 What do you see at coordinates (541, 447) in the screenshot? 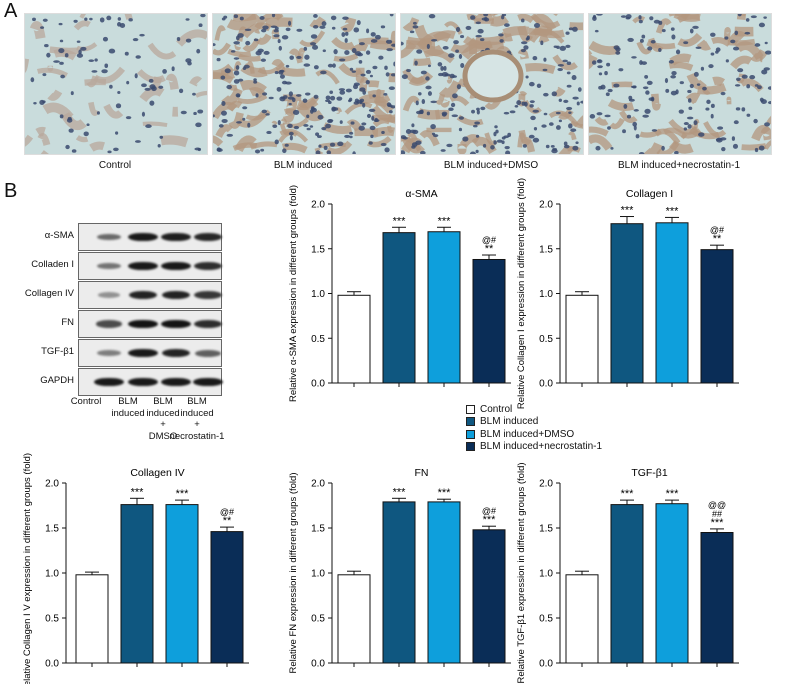
I see `legend-label: BLM induced+necrostatin-1` at bounding box center [541, 447].